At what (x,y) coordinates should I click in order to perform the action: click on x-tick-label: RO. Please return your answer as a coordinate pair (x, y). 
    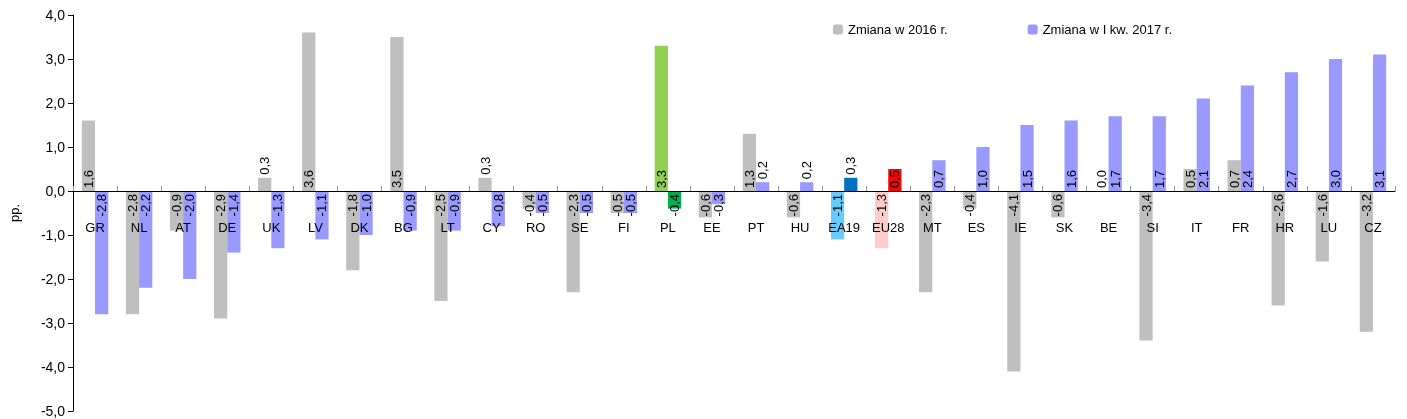
    Looking at the image, I should click on (535, 227).